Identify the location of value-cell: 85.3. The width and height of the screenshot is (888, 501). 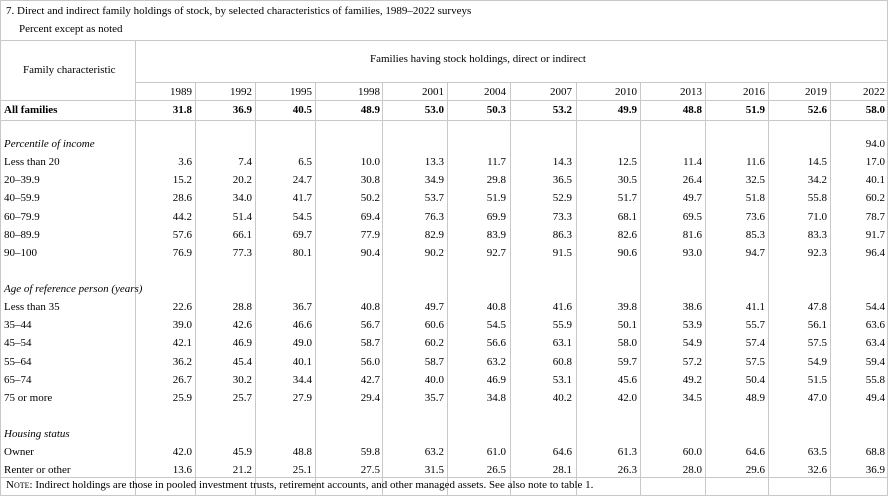
(755, 235).